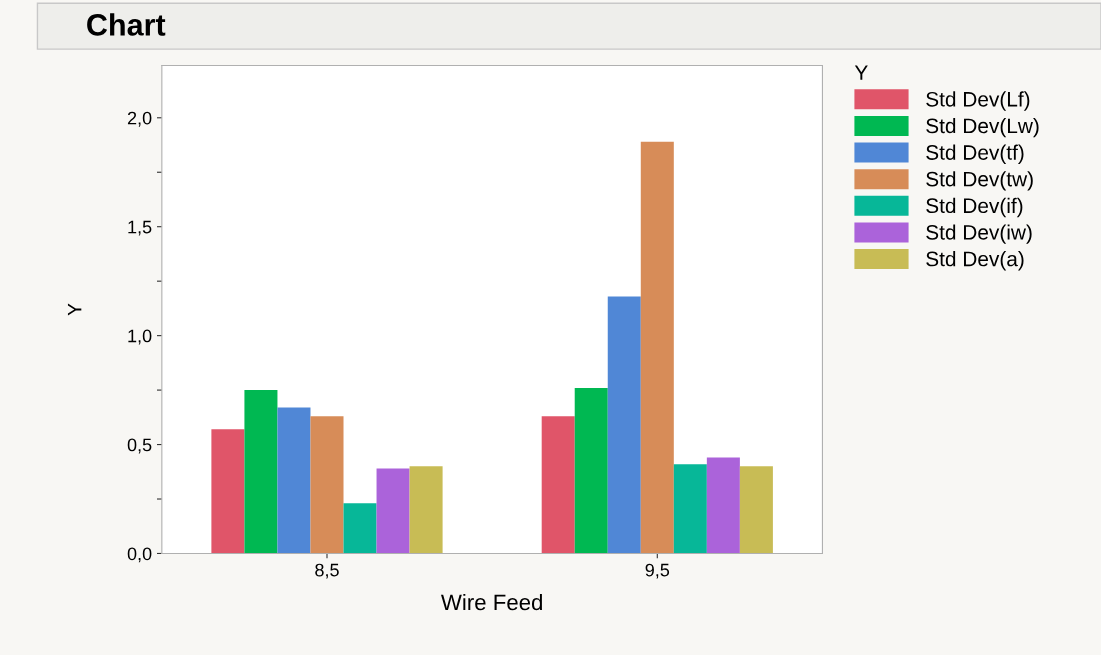 The image size is (1101, 655). What do you see at coordinates (74, 309) in the screenshot?
I see `y-axis-title: Y` at bounding box center [74, 309].